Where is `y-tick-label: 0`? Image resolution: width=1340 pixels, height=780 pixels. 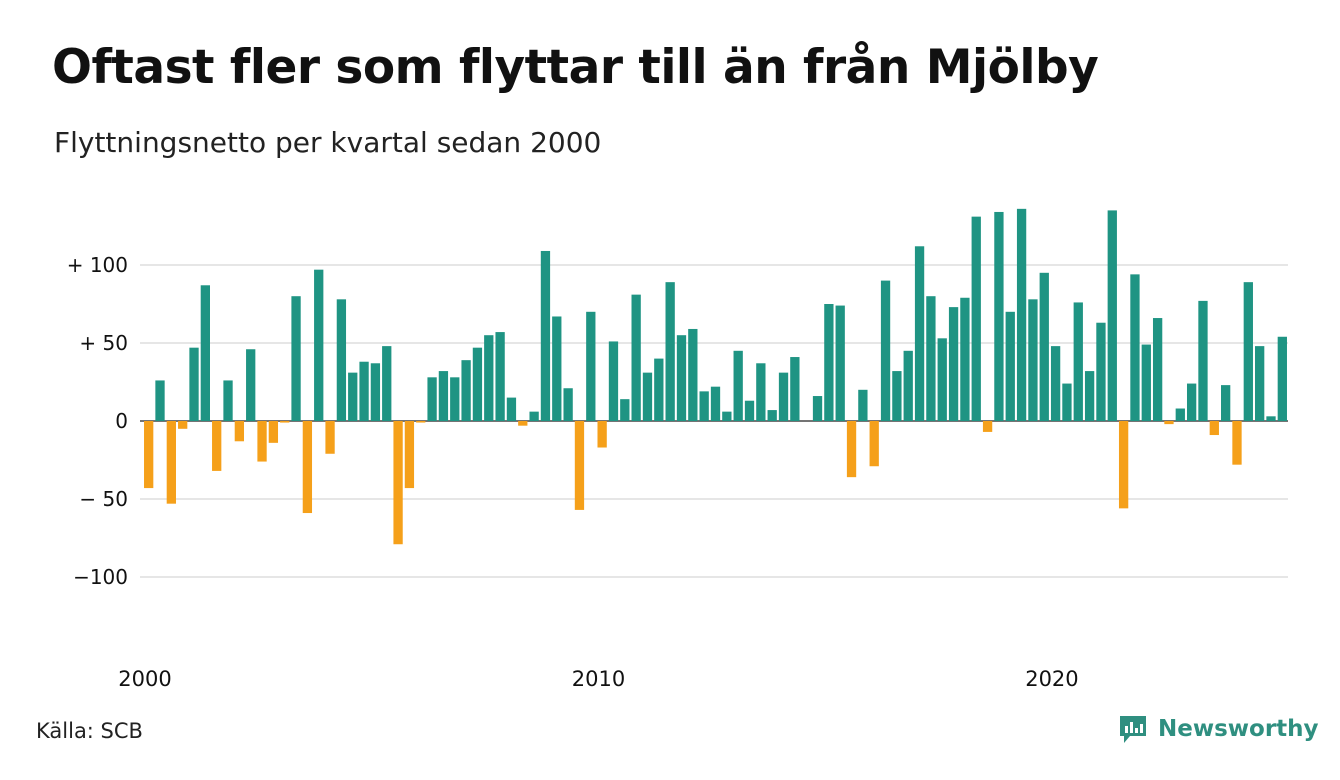
y-tick-label: 0 is located at coordinates (121, 421).